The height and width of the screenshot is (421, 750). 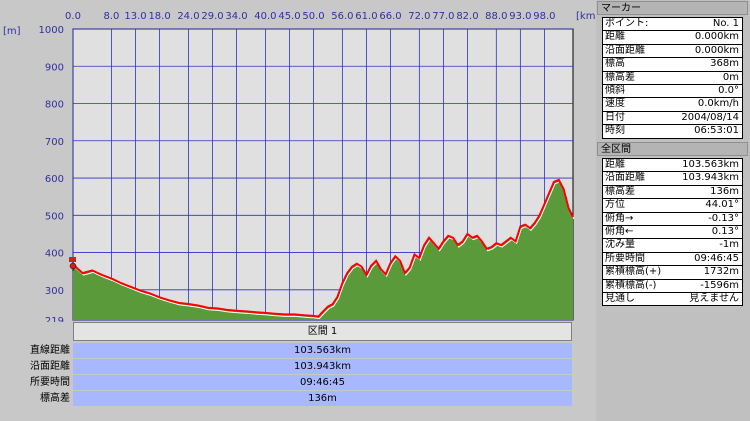 What do you see at coordinates (159, 16) in the screenshot?
I see `x-tick-label: 18.0` at bounding box center [159, 16].